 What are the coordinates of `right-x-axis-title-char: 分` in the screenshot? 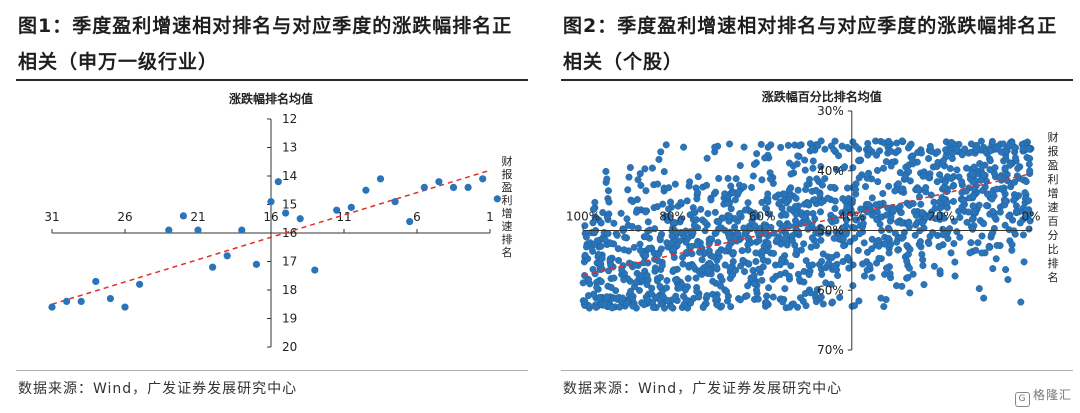 It's located at (1053, 235).